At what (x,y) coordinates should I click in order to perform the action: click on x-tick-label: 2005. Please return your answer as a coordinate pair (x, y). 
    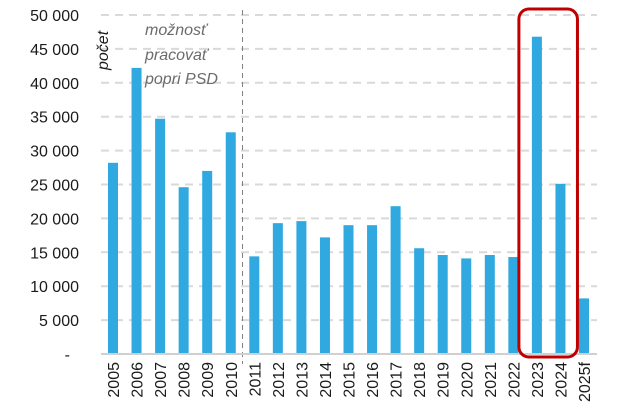
    Looking at the image, I should click on (114, 380).